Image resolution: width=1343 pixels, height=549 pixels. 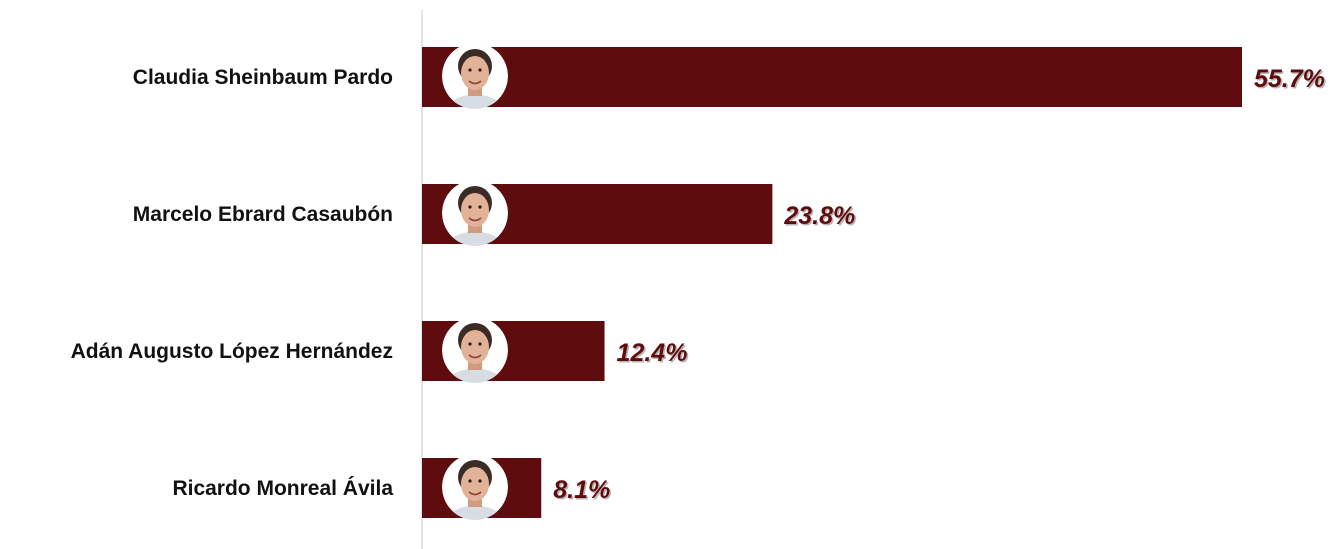 I want to click on value-label-shadow-marcelo-ebrard-casaubon: 23.8%, so click(x=821, y=218).